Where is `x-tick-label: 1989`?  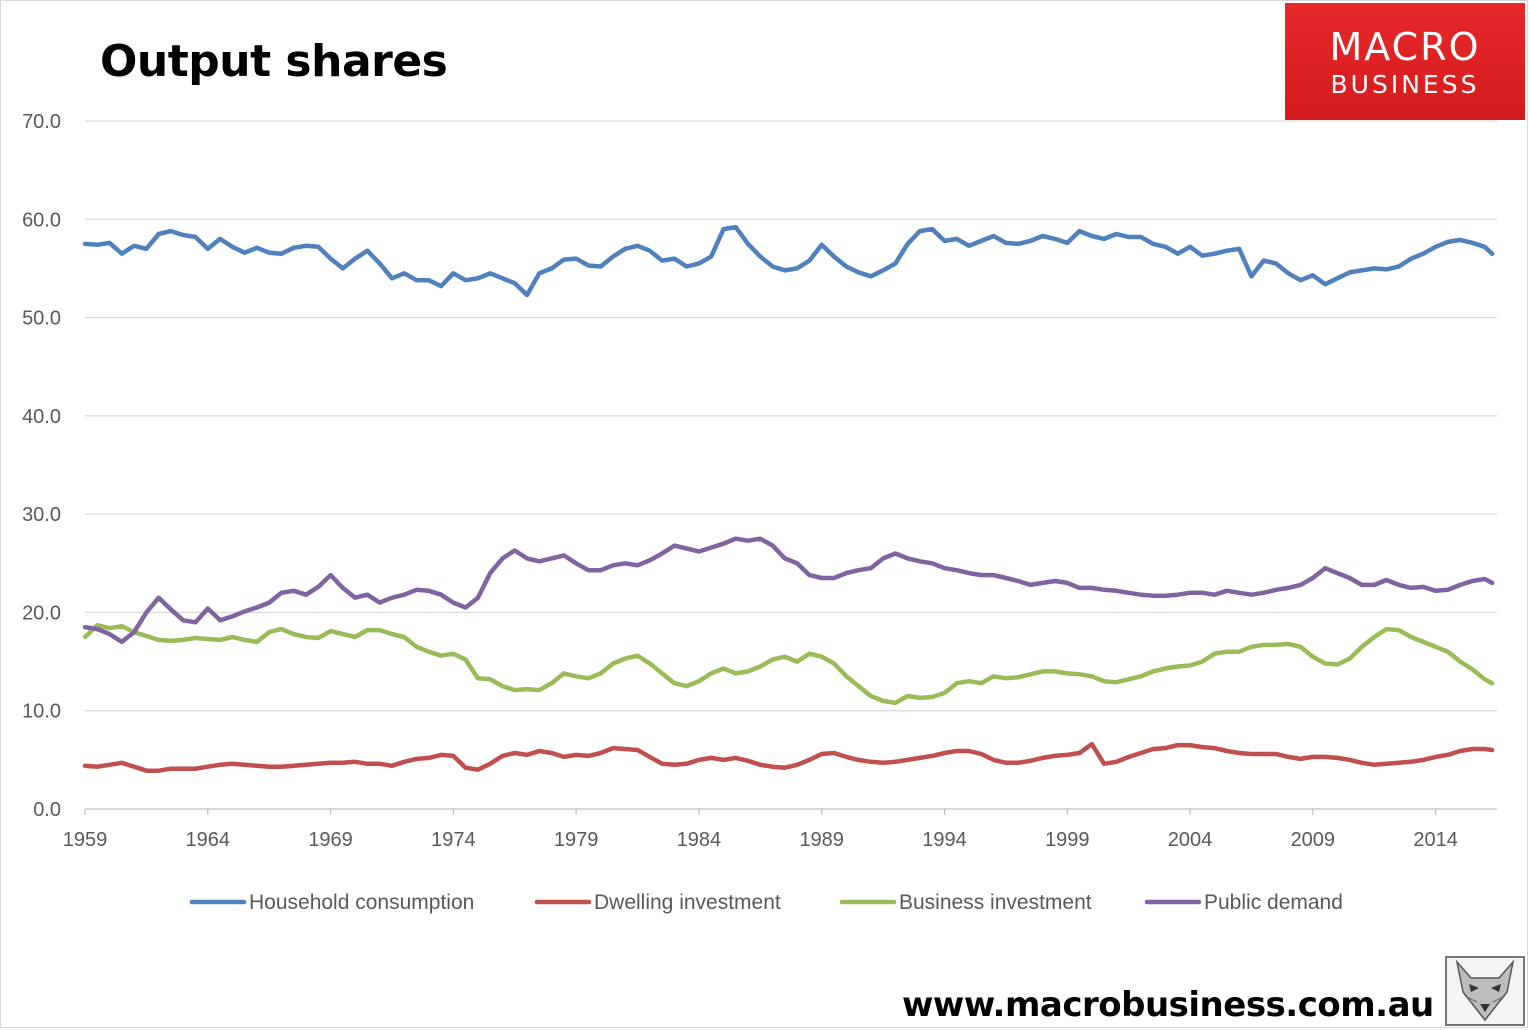 x-tick-label: 1989 is located at coordinates (821, 840).